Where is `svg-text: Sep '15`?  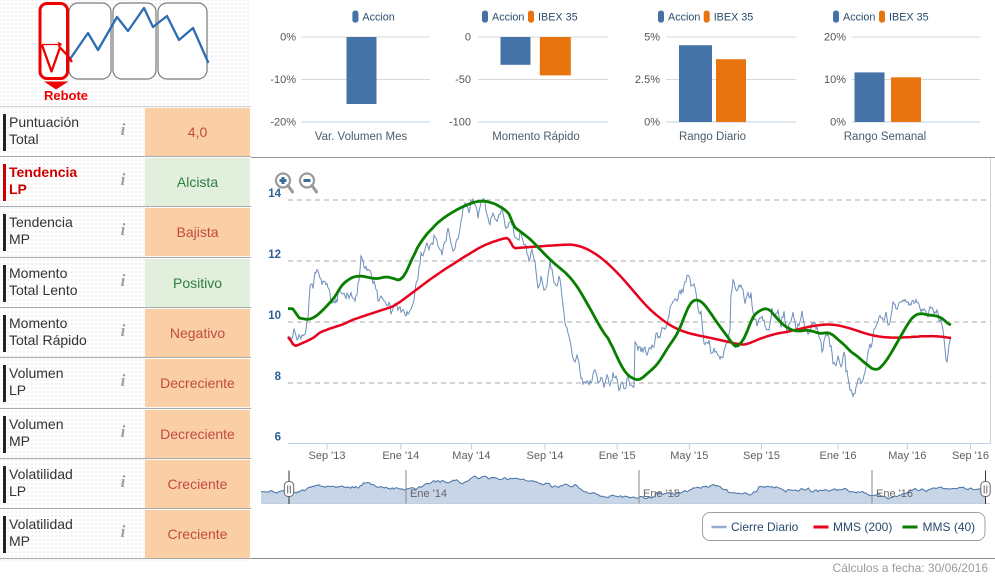 svg-text: Sep '15 is located at coordinates (761, 456).